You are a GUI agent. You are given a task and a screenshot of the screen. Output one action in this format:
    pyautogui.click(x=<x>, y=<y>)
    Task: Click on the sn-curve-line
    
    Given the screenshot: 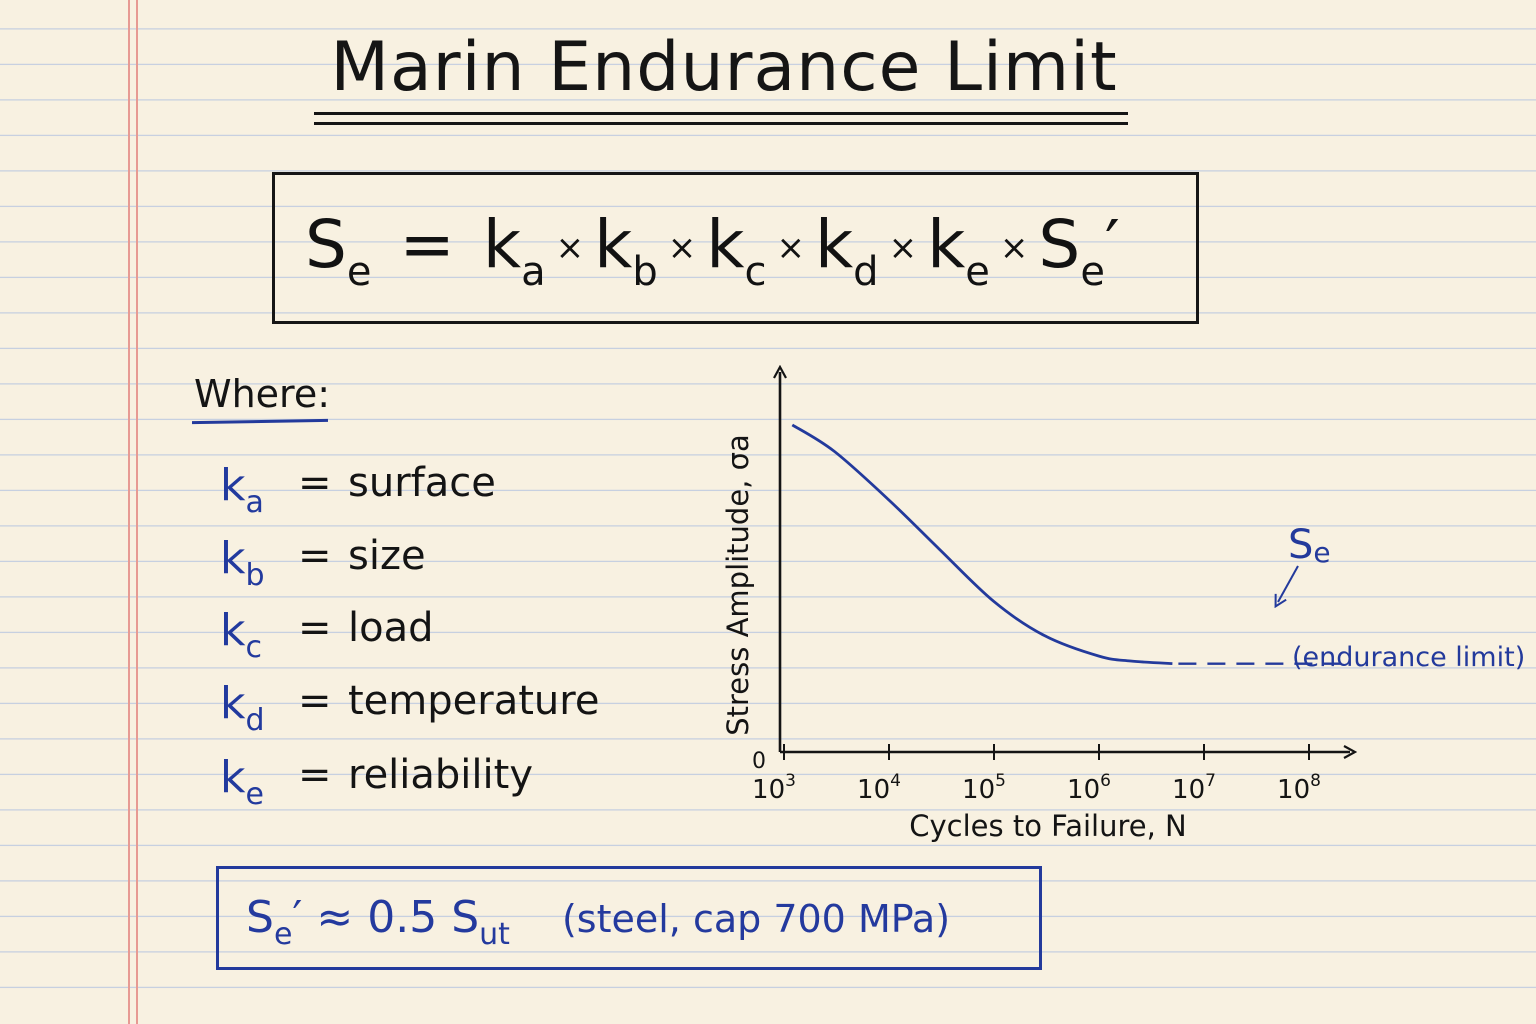 What is the action you would take?
    pyautogui.click(x=982, y=544)
    